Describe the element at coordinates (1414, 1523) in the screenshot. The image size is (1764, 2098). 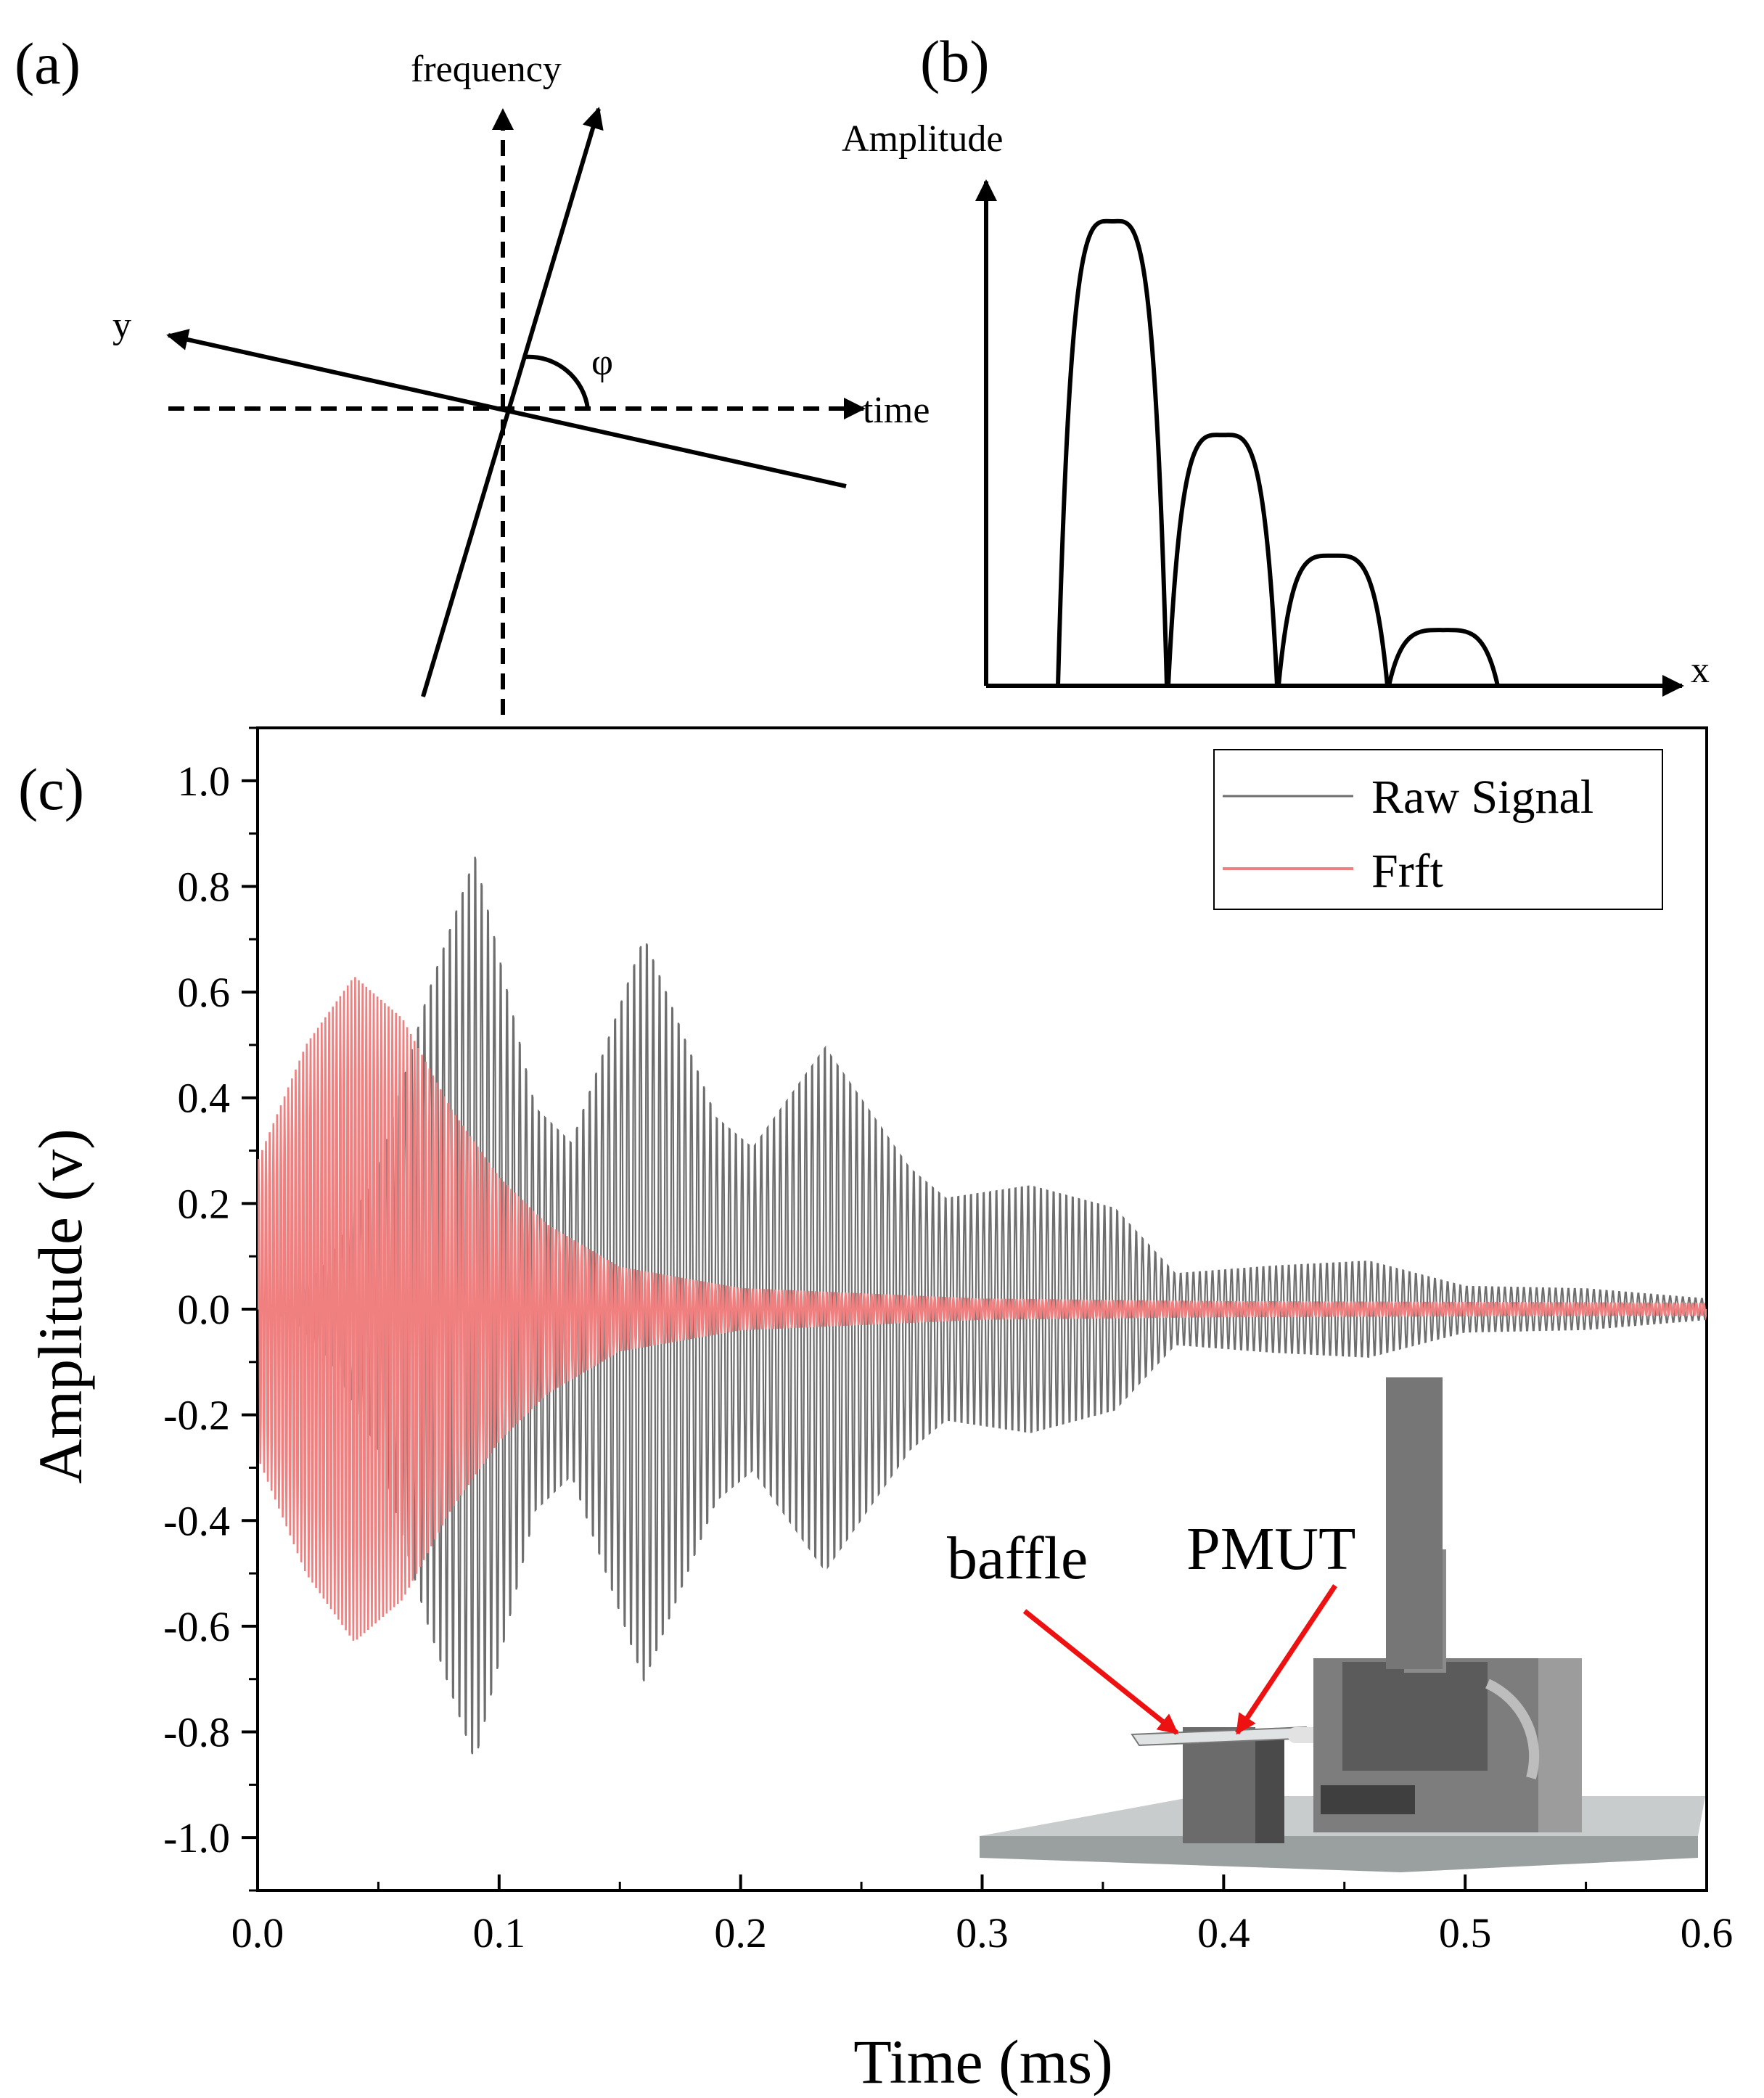
I see `vertical-post` at that location.